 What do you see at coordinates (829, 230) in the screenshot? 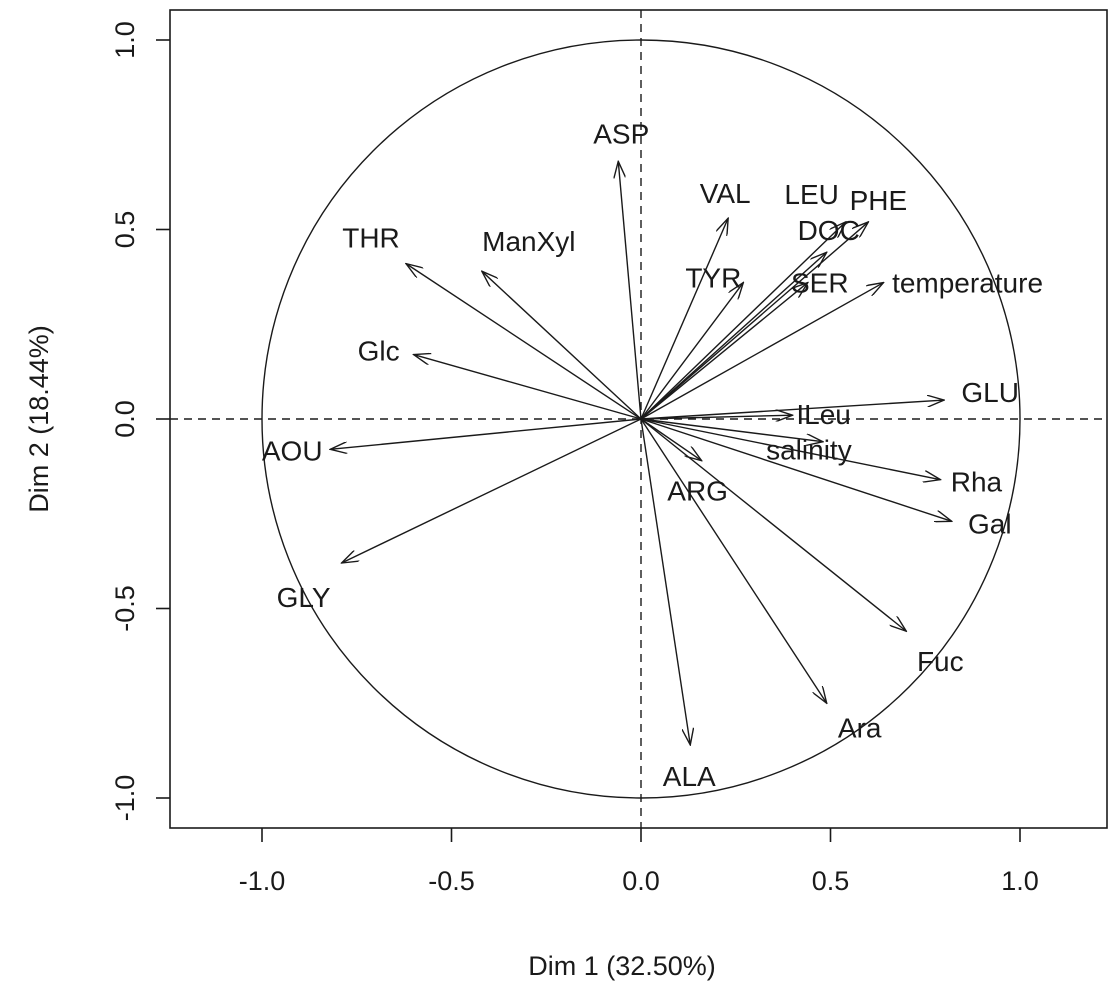
I see `label-doc: DOC` at bounding box center [829, 230].